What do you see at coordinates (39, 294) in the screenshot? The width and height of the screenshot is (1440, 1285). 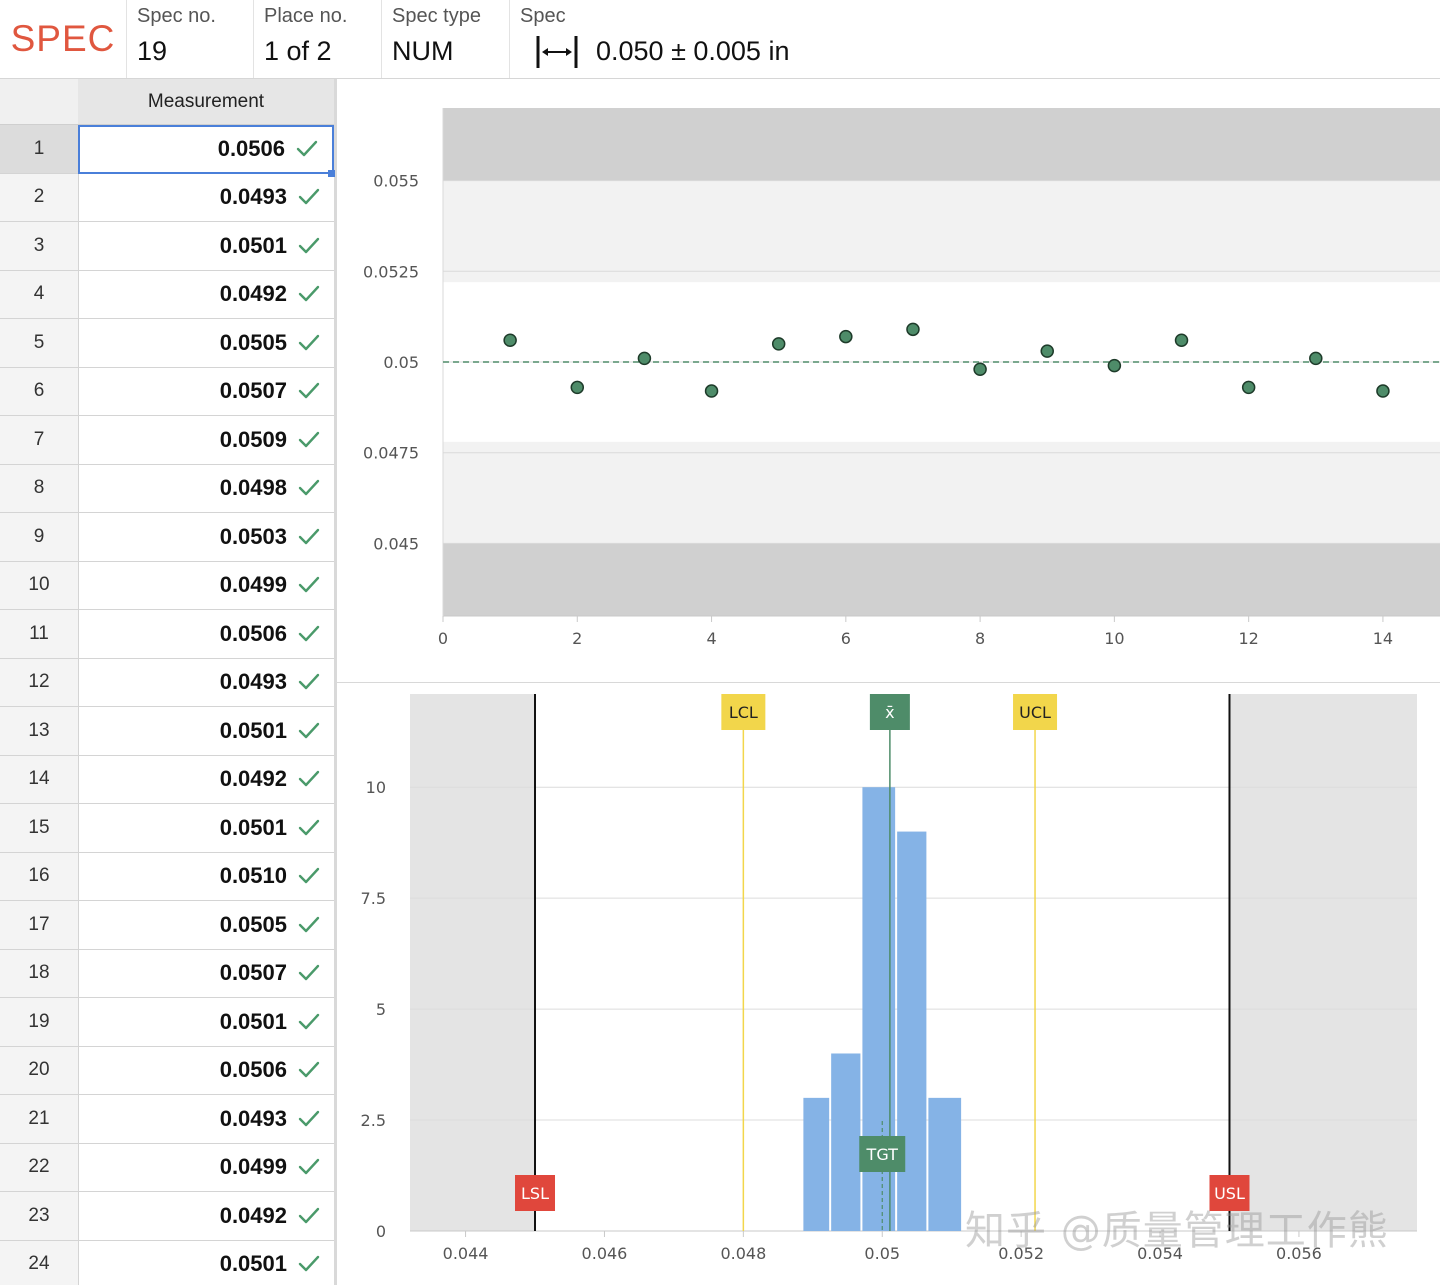 I see `row-index: 4` at bounding box center [39, 294].